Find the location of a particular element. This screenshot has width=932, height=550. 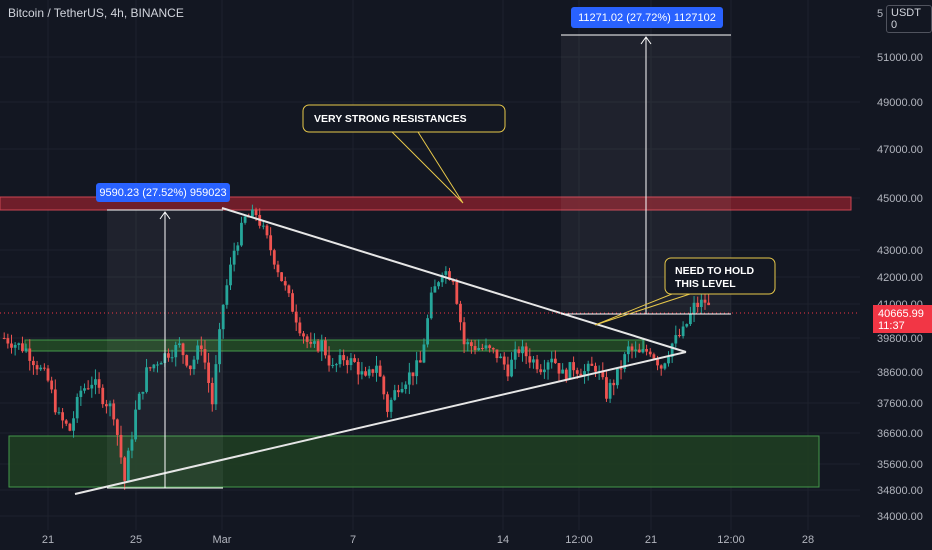

price-tick-label: 34000.00 is located at coordinates (900, 517).